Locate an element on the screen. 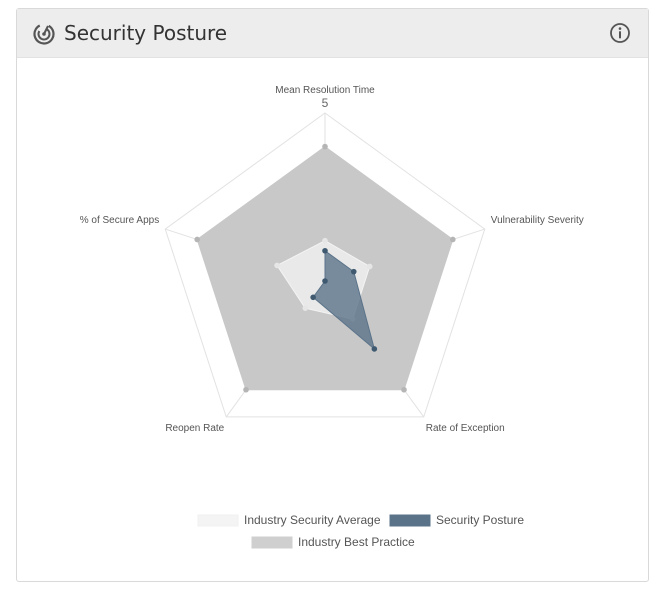 This screenshot has width=669, height=599. axis-label: Rate of Exception is located at coordinates (465, 428).